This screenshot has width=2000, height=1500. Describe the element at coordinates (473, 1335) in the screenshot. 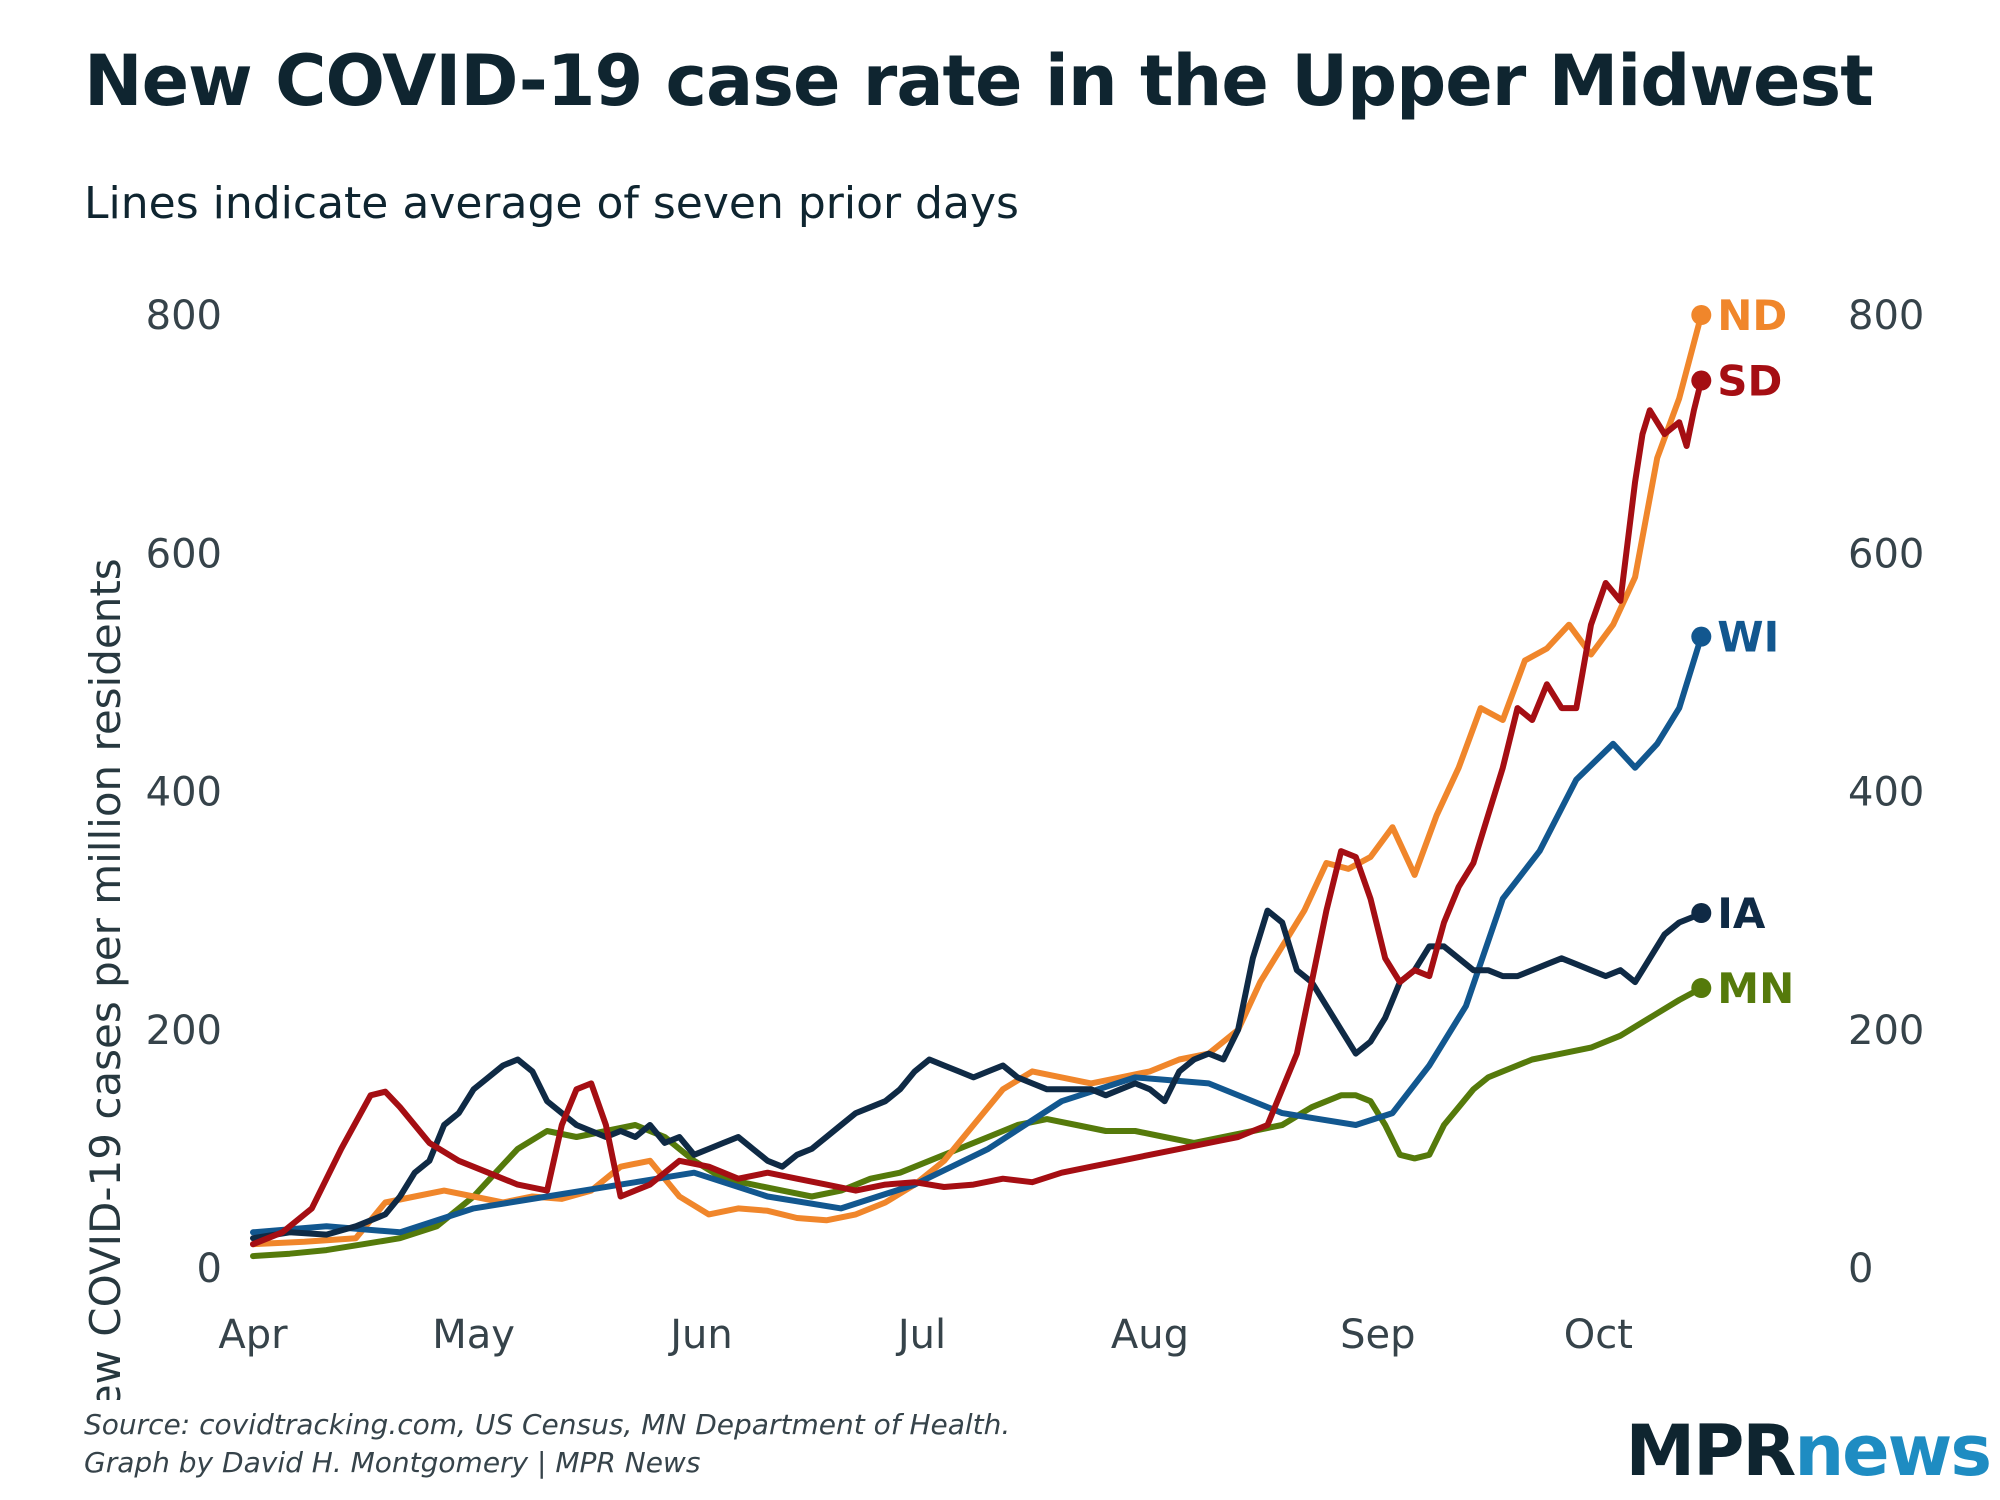

I see `x-tick-label: May` at that location.